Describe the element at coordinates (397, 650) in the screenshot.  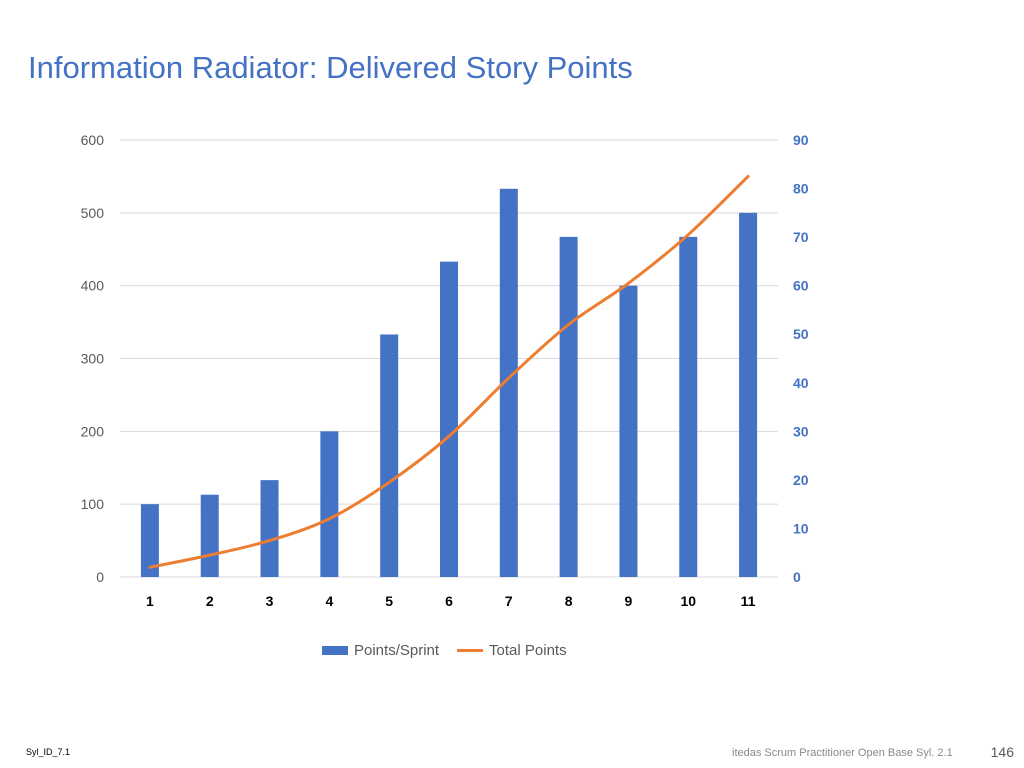
I see `legend-label-points-per-sprint: Points/Sprint` at that location.